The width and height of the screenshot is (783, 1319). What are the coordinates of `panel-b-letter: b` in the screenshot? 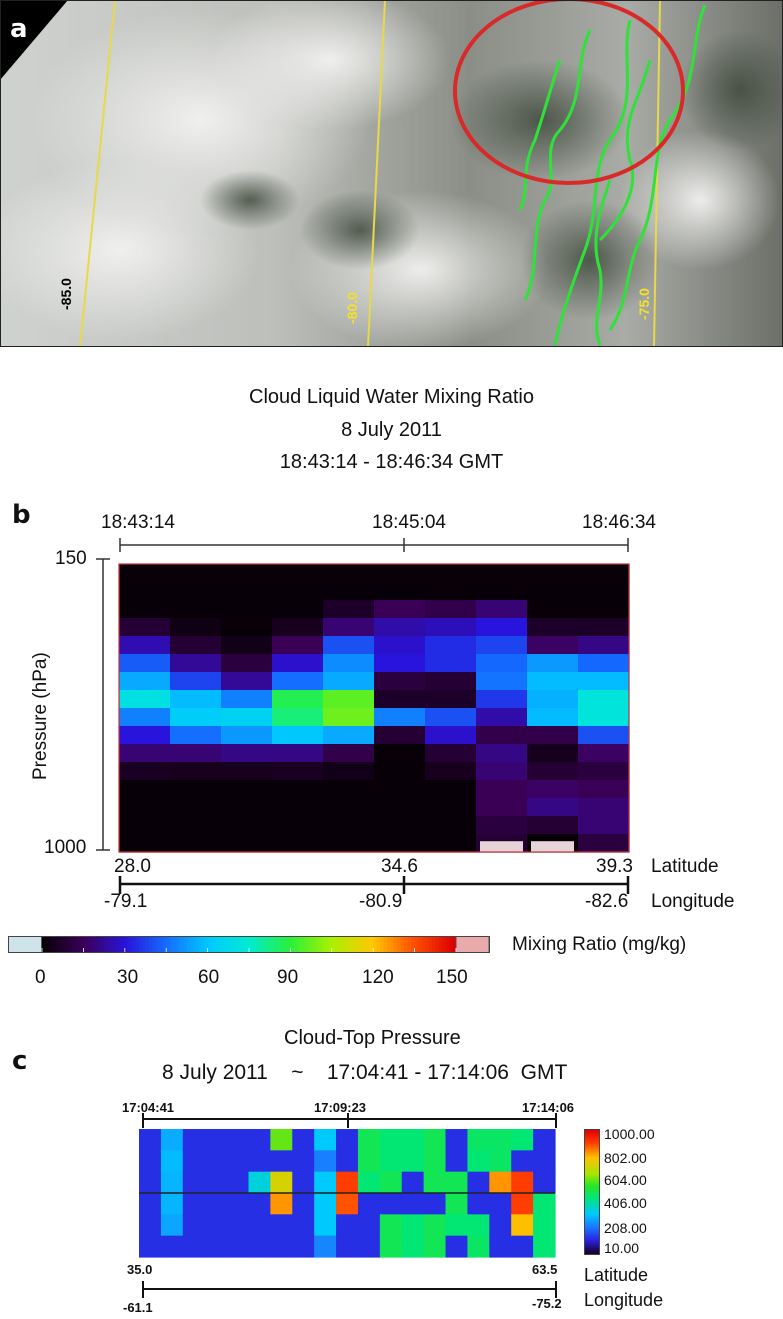 It's located at (21, 515).